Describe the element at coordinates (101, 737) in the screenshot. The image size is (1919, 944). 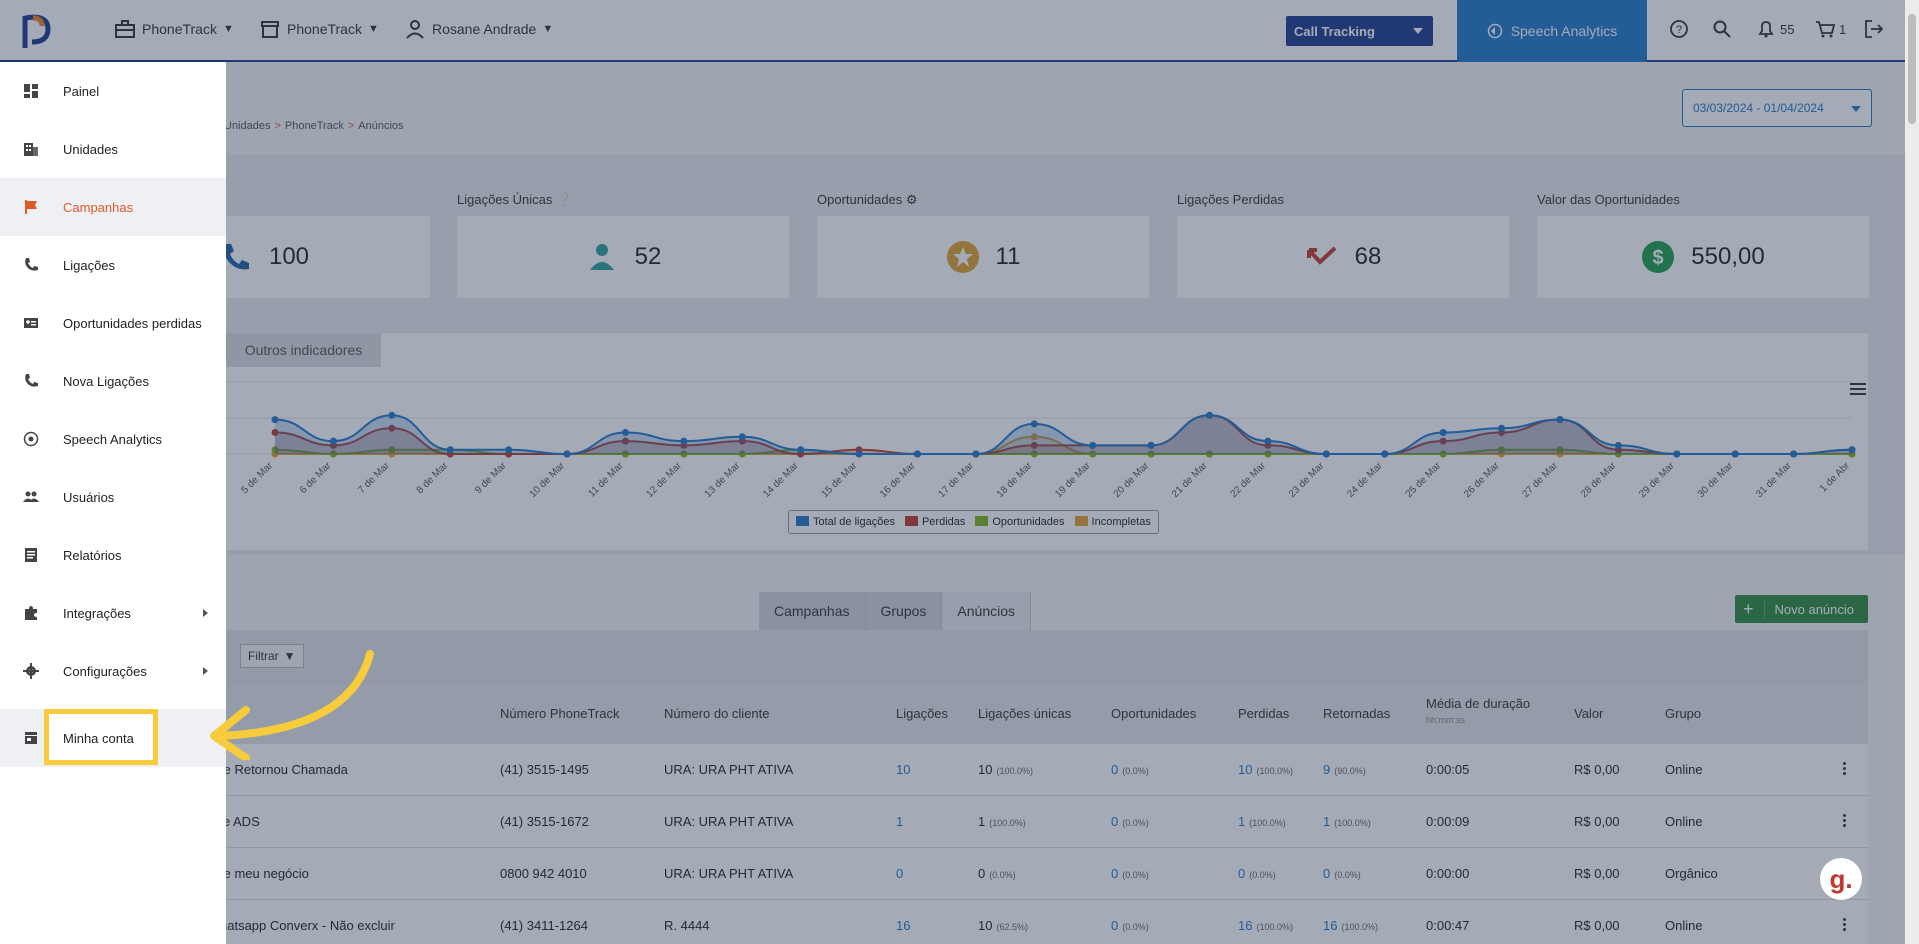
I see `minha-conta-highlight: Minha conta` at that location.